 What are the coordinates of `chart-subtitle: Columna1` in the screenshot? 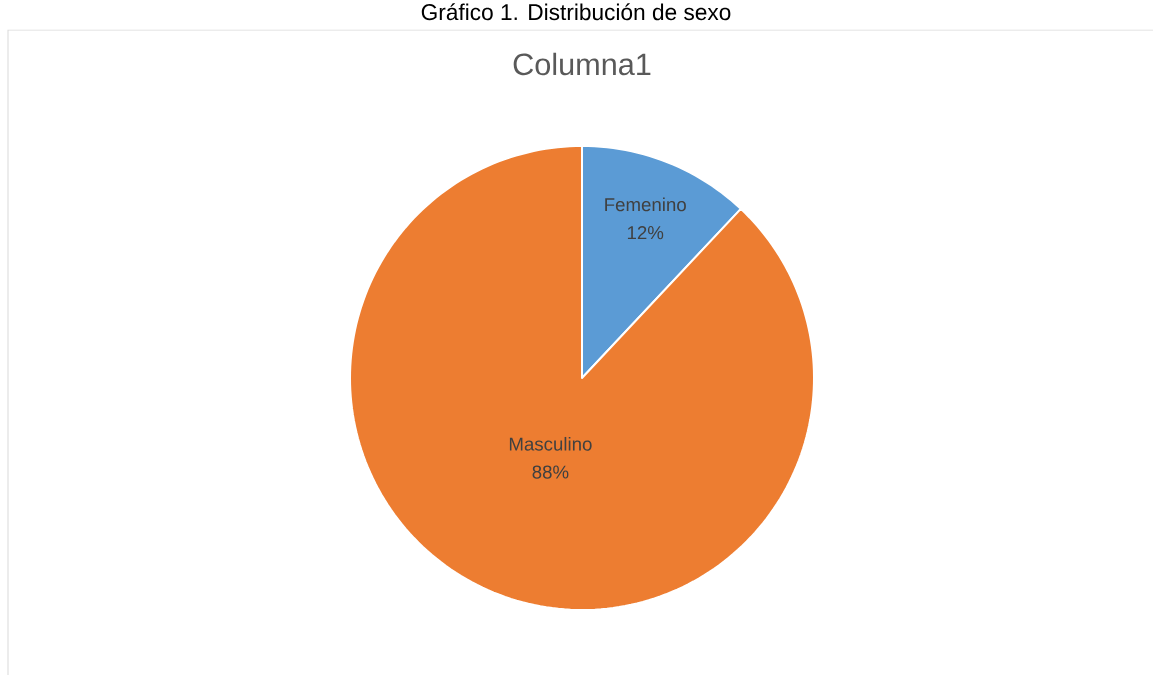 It's located at (582, 64).